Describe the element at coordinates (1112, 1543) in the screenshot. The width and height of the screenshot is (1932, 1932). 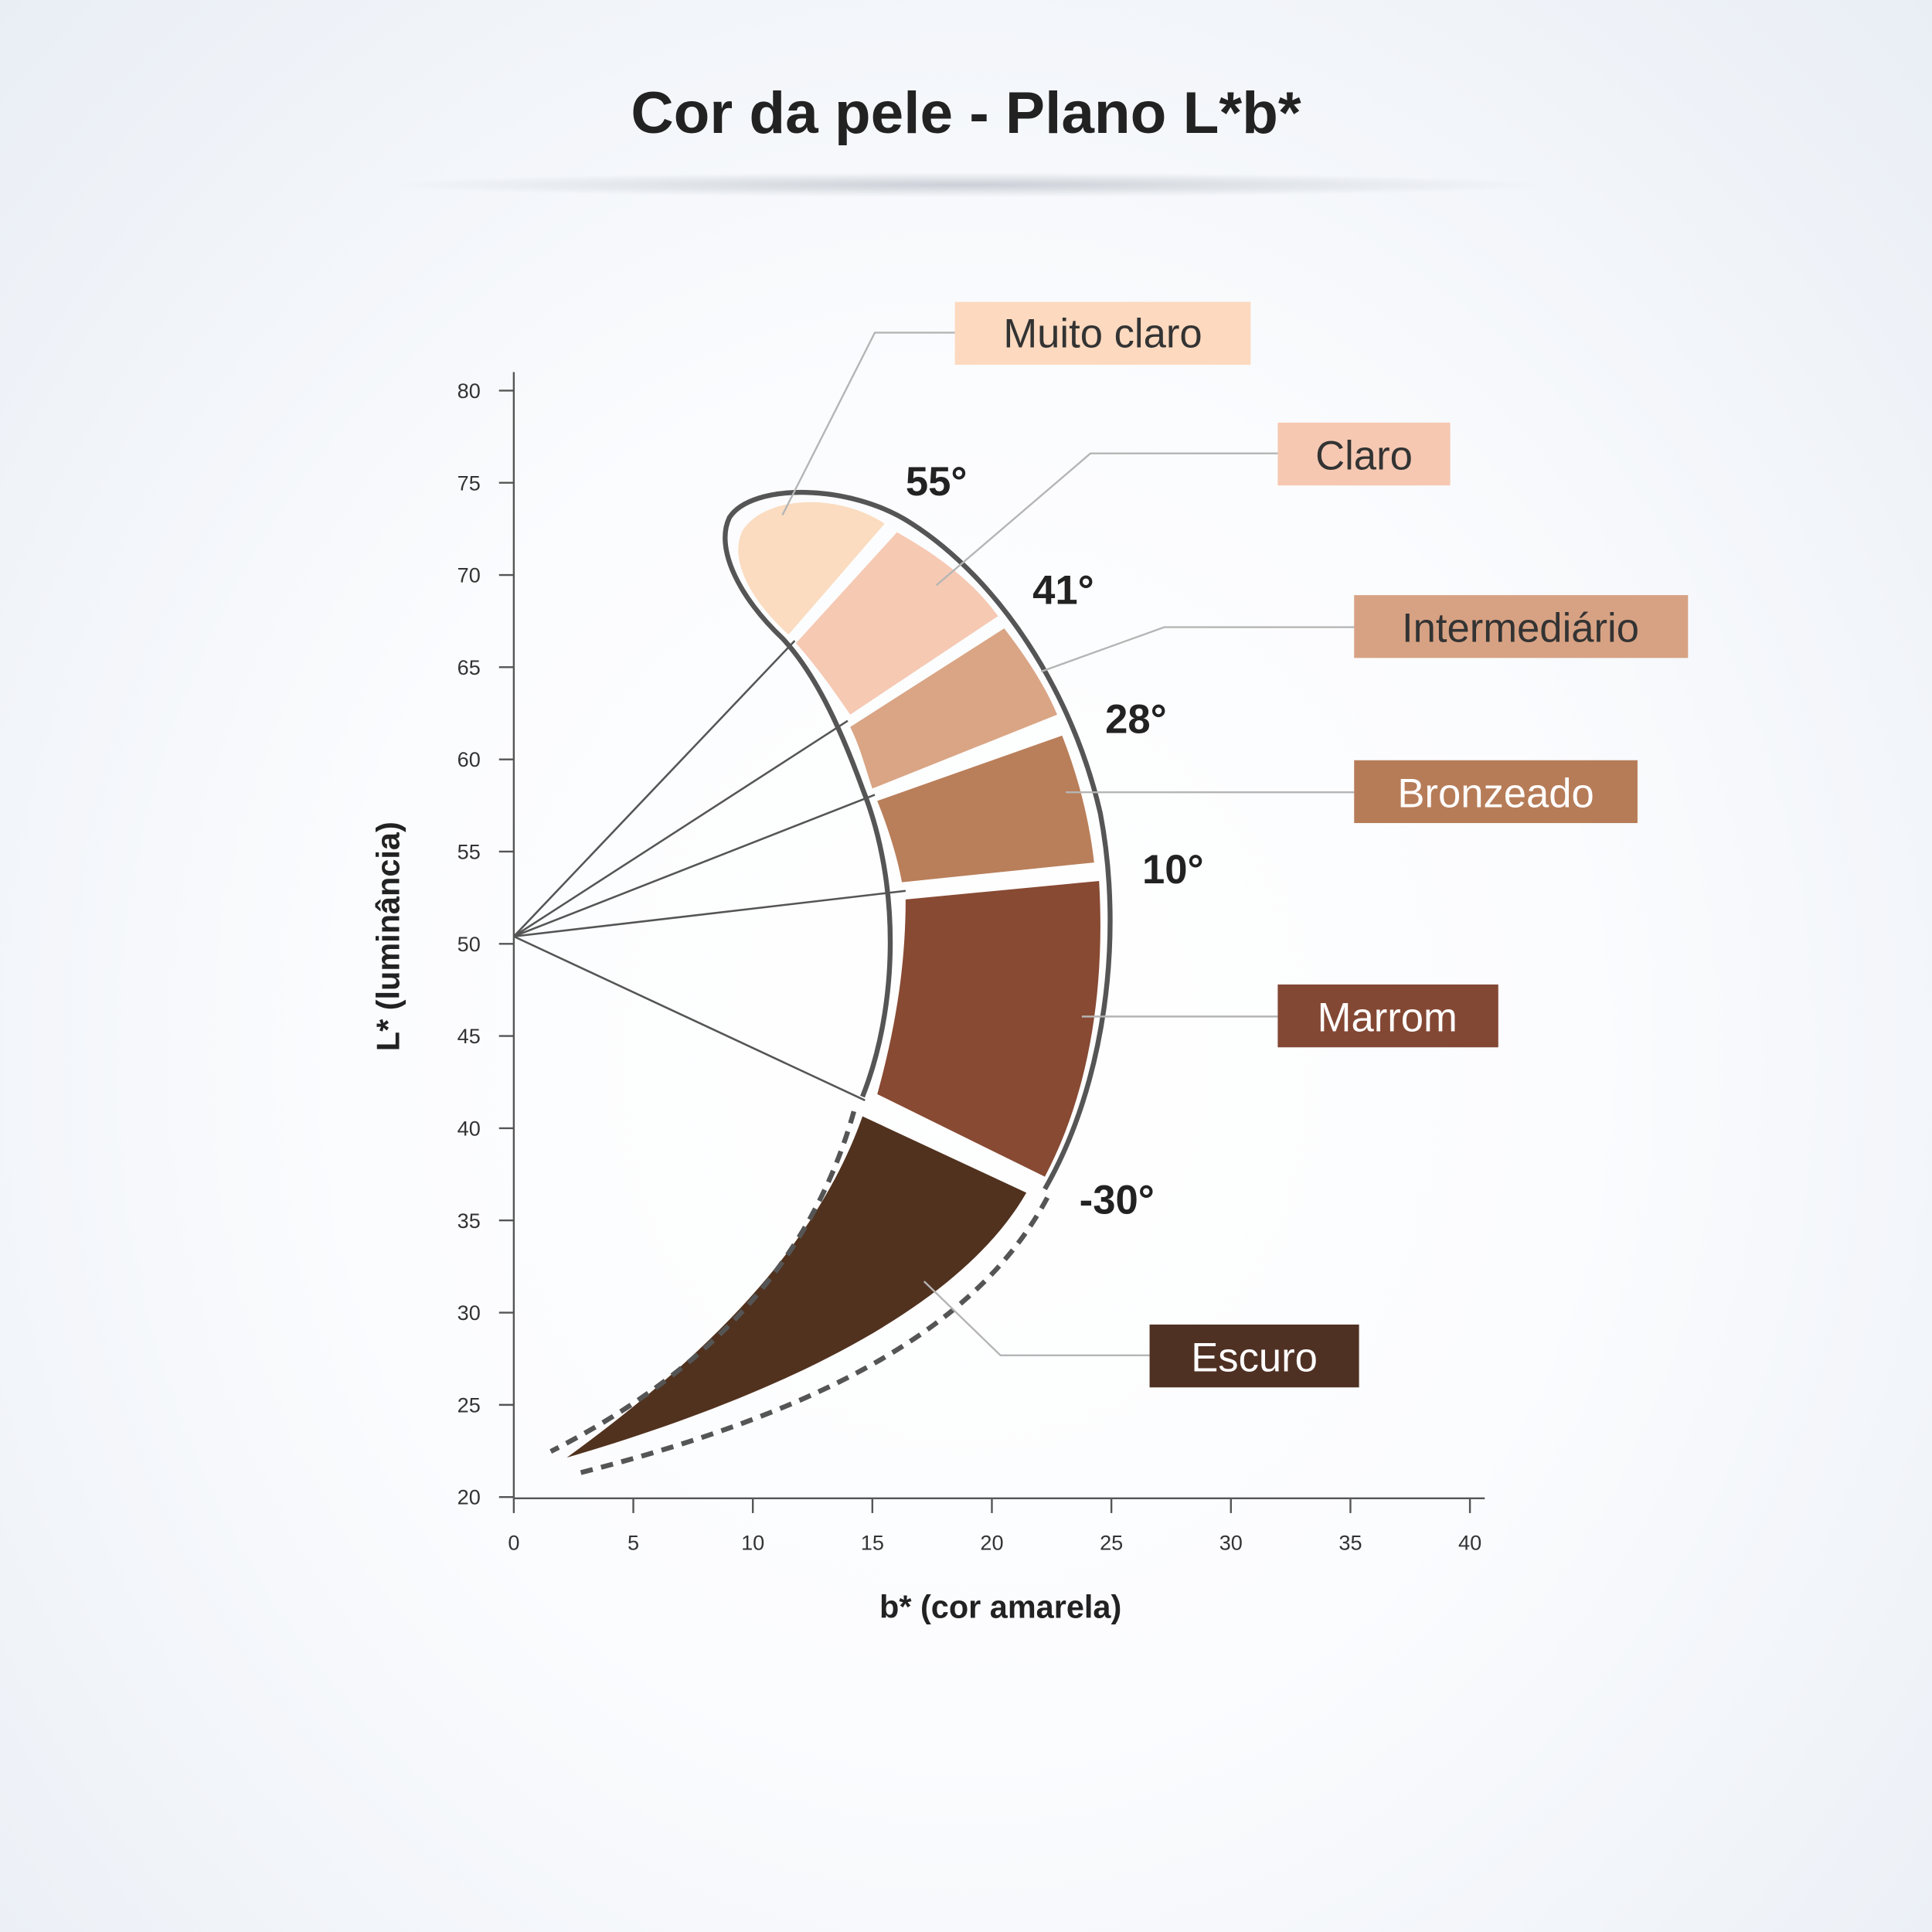
I see `x-tick-label: 25` at that location.